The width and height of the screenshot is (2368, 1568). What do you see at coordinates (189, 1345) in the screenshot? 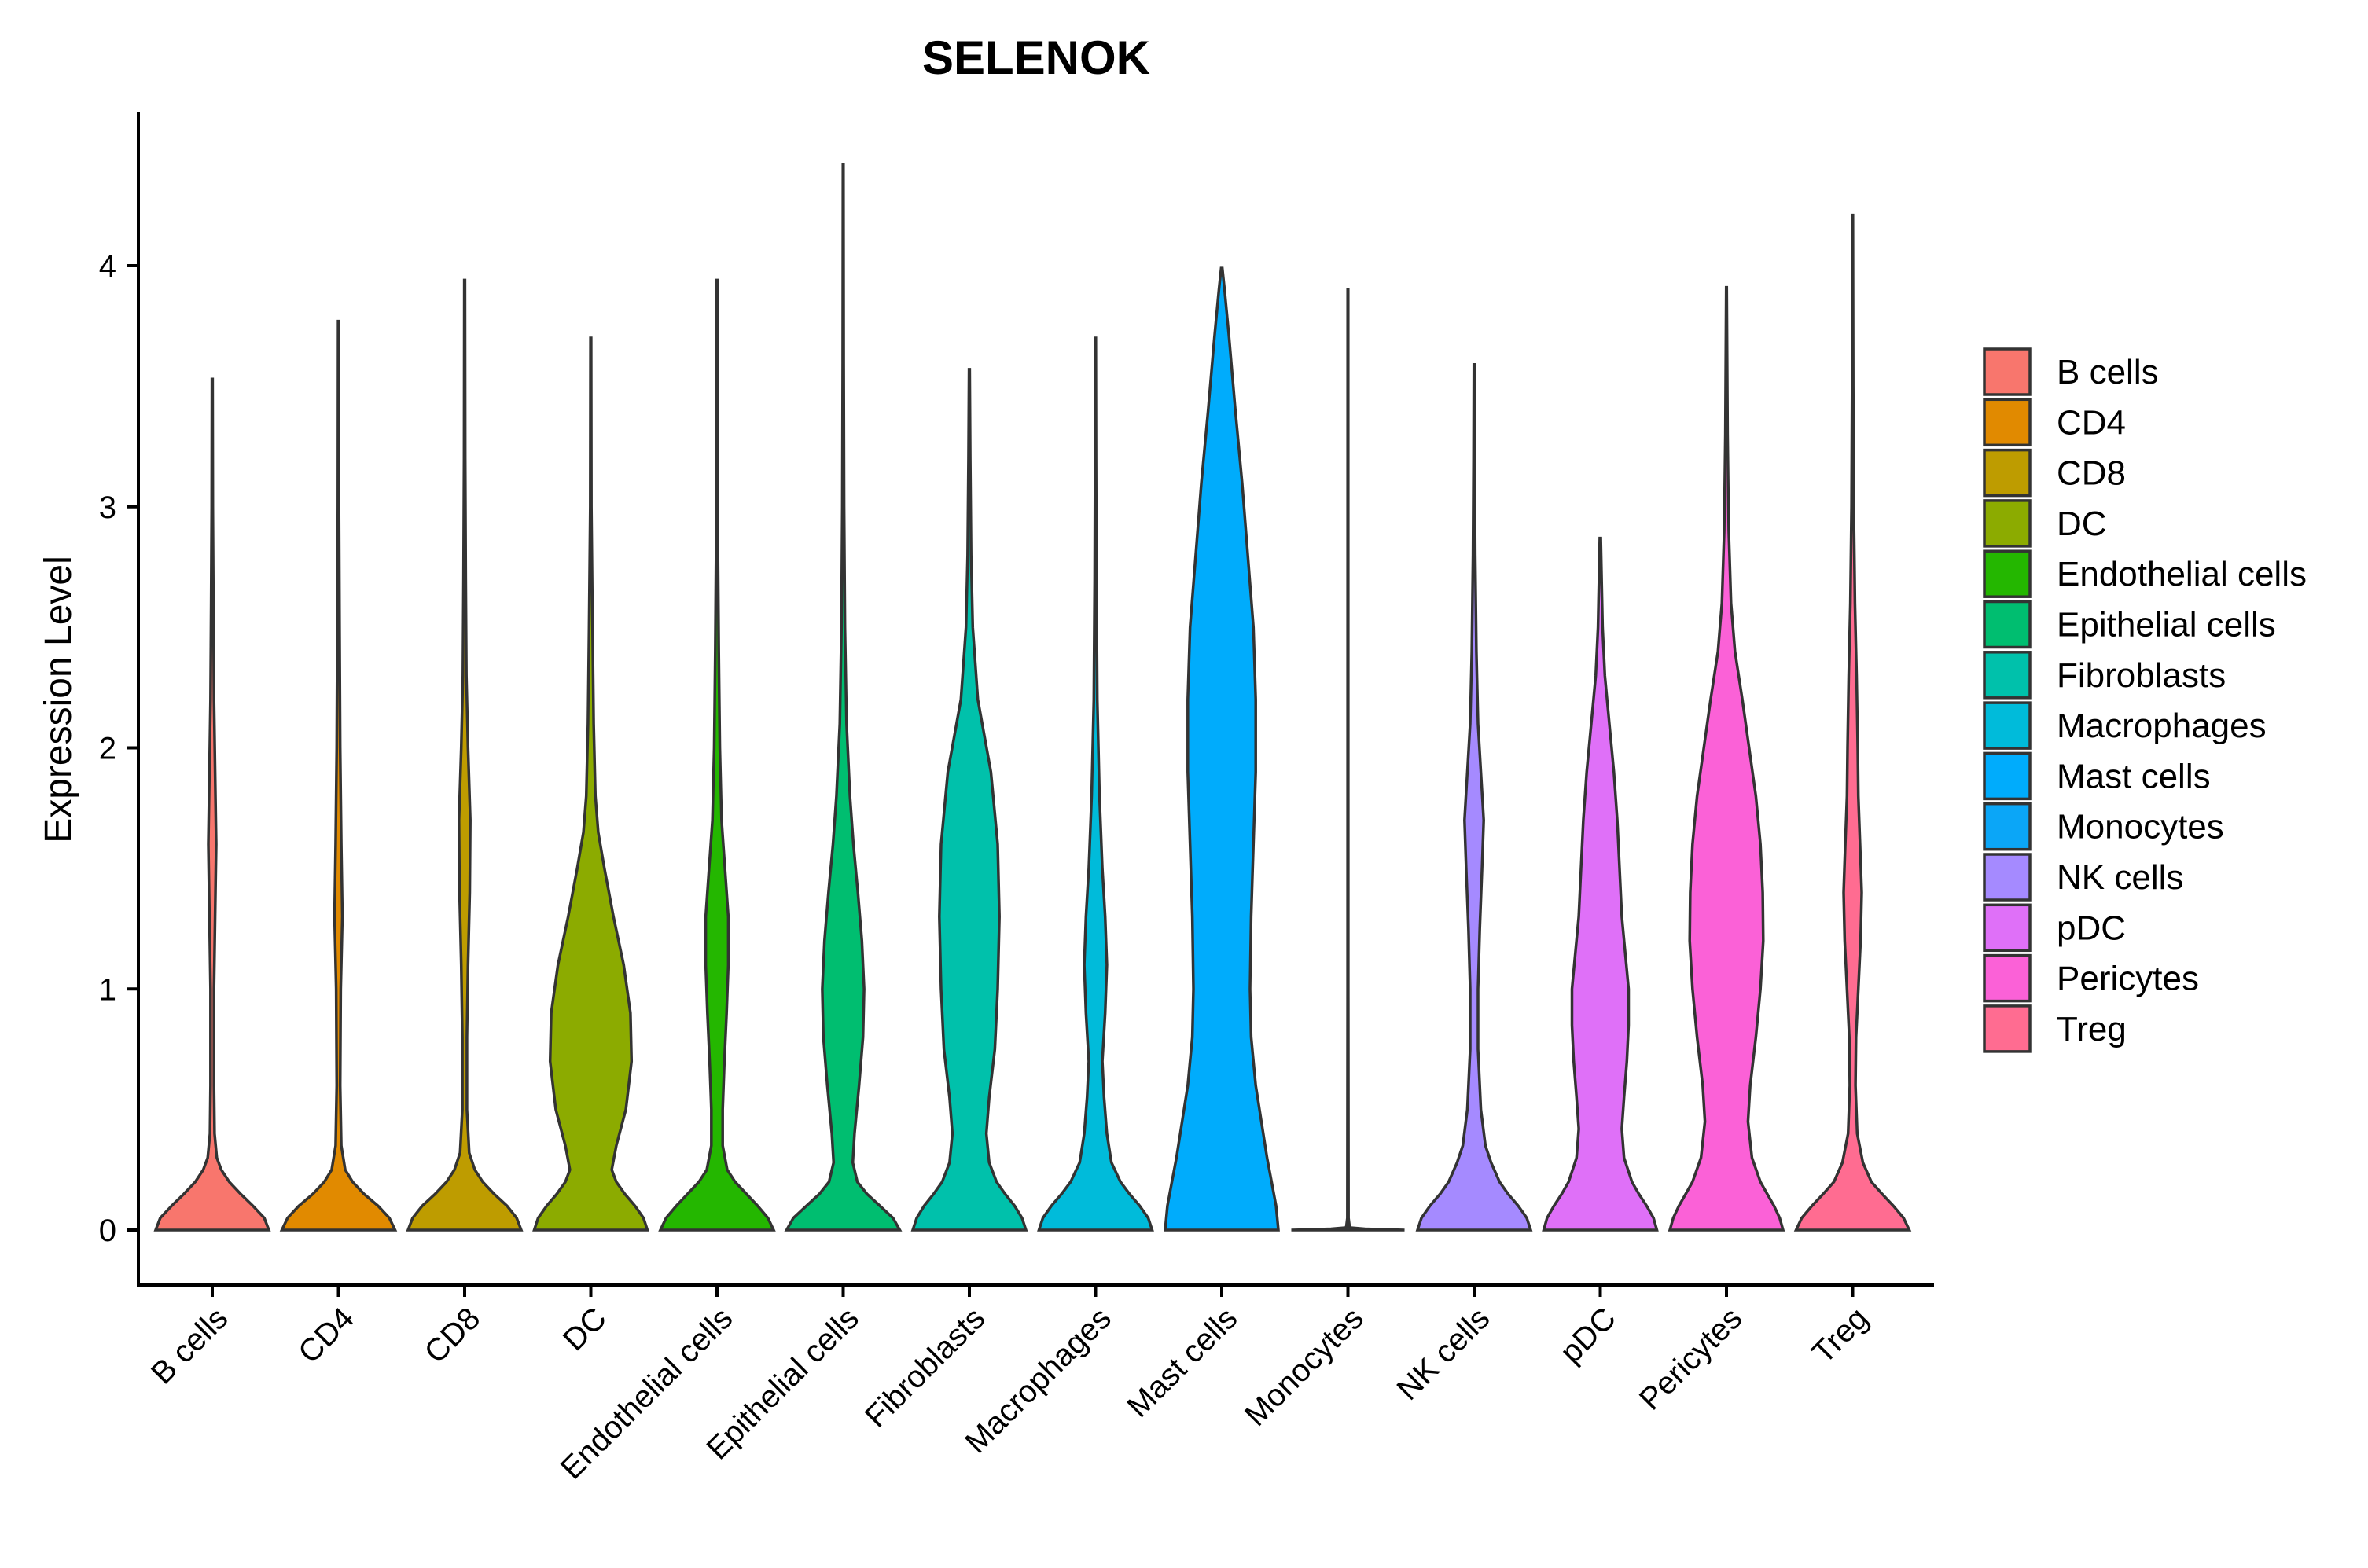
I see `x-tick-label: B cells` at bounding box center [189, 1345].